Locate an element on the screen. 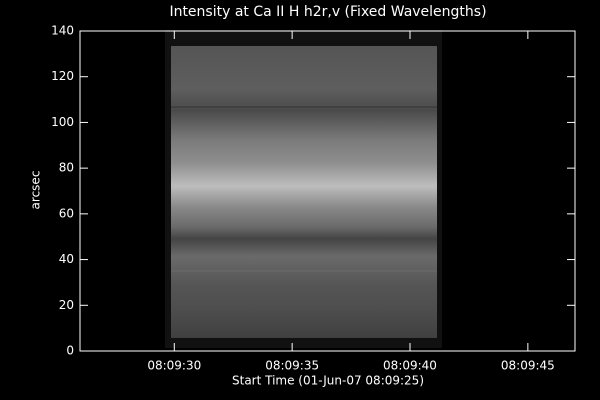 This screenshot has width=600, height=400. y-tick-label: 20 is located at coordinates (66, 305).